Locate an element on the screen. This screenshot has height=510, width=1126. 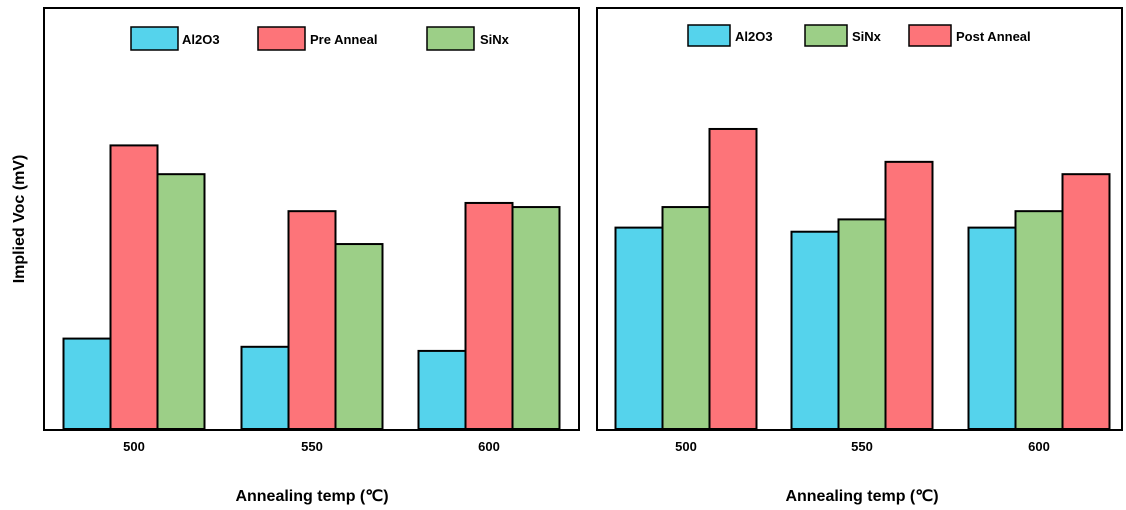
legend-swatch-post-anneal is located at coordinates (930, 35).